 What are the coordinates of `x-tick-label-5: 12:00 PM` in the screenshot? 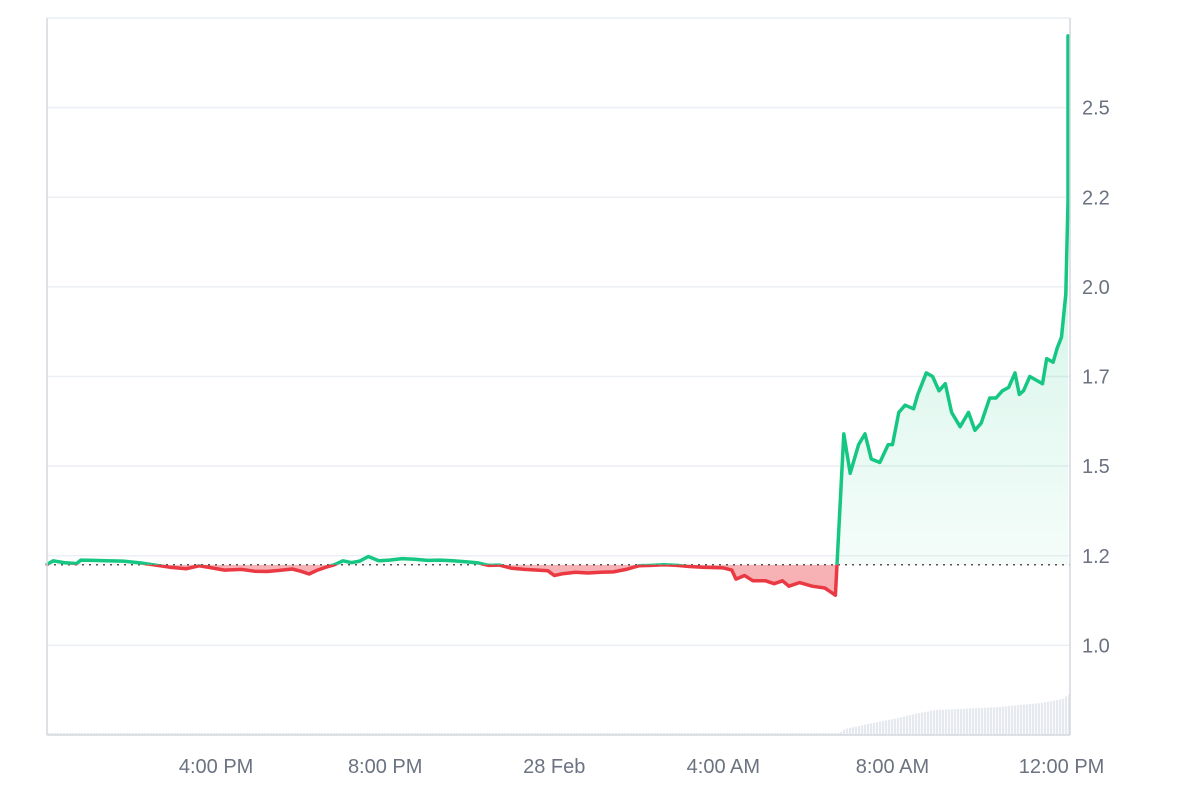 It's located at (1062, 767).